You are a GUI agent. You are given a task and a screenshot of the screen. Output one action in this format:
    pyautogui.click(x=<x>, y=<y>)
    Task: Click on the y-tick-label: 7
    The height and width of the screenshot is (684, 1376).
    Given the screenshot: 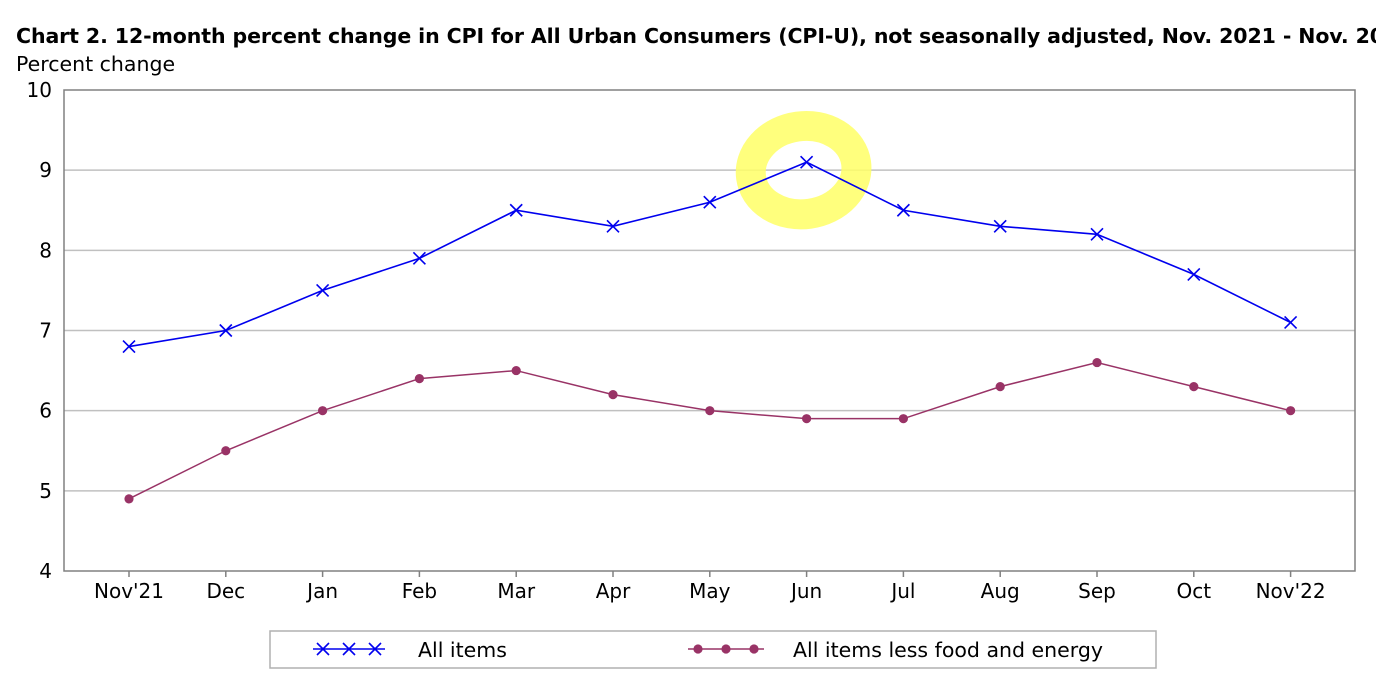 What is the action you would take?
    pyautogui.click(x=45, y=331)
    